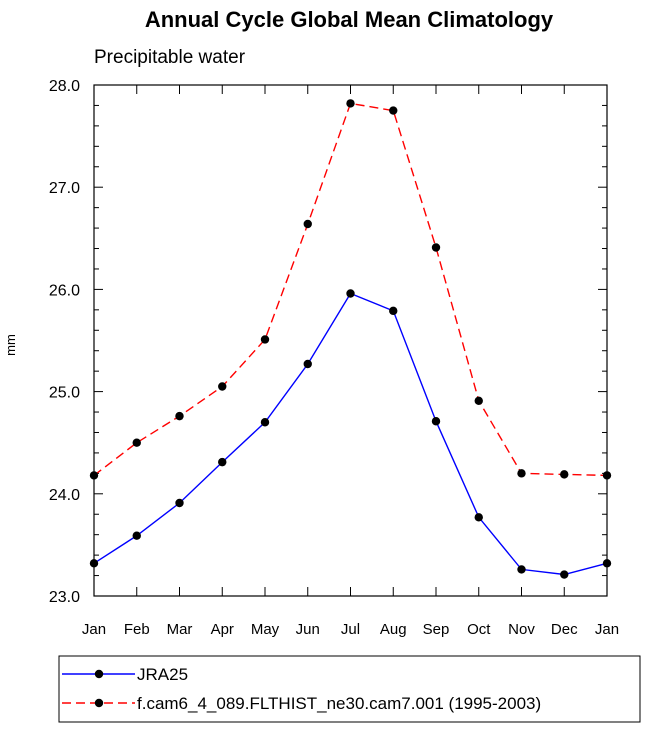 The width and height of the screenshot is (647, 729). I want to click on y-tick-label: 25.0, so click(64, 393).